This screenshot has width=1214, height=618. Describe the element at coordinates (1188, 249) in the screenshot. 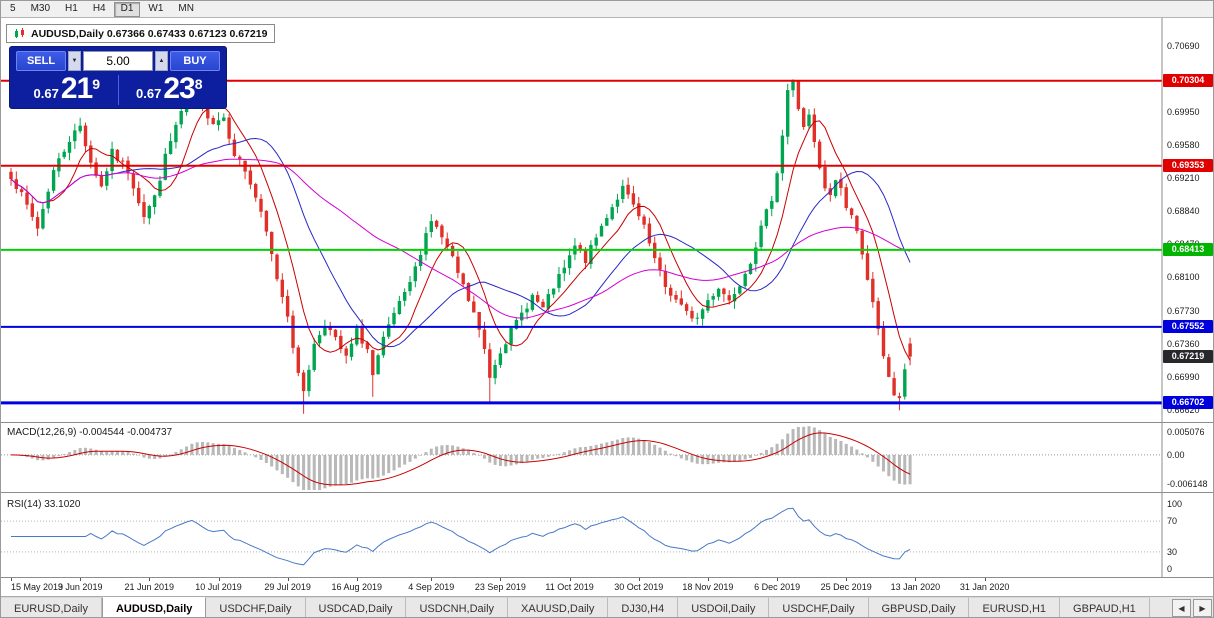

I see `support-level-badge: 0.68413` at that location.